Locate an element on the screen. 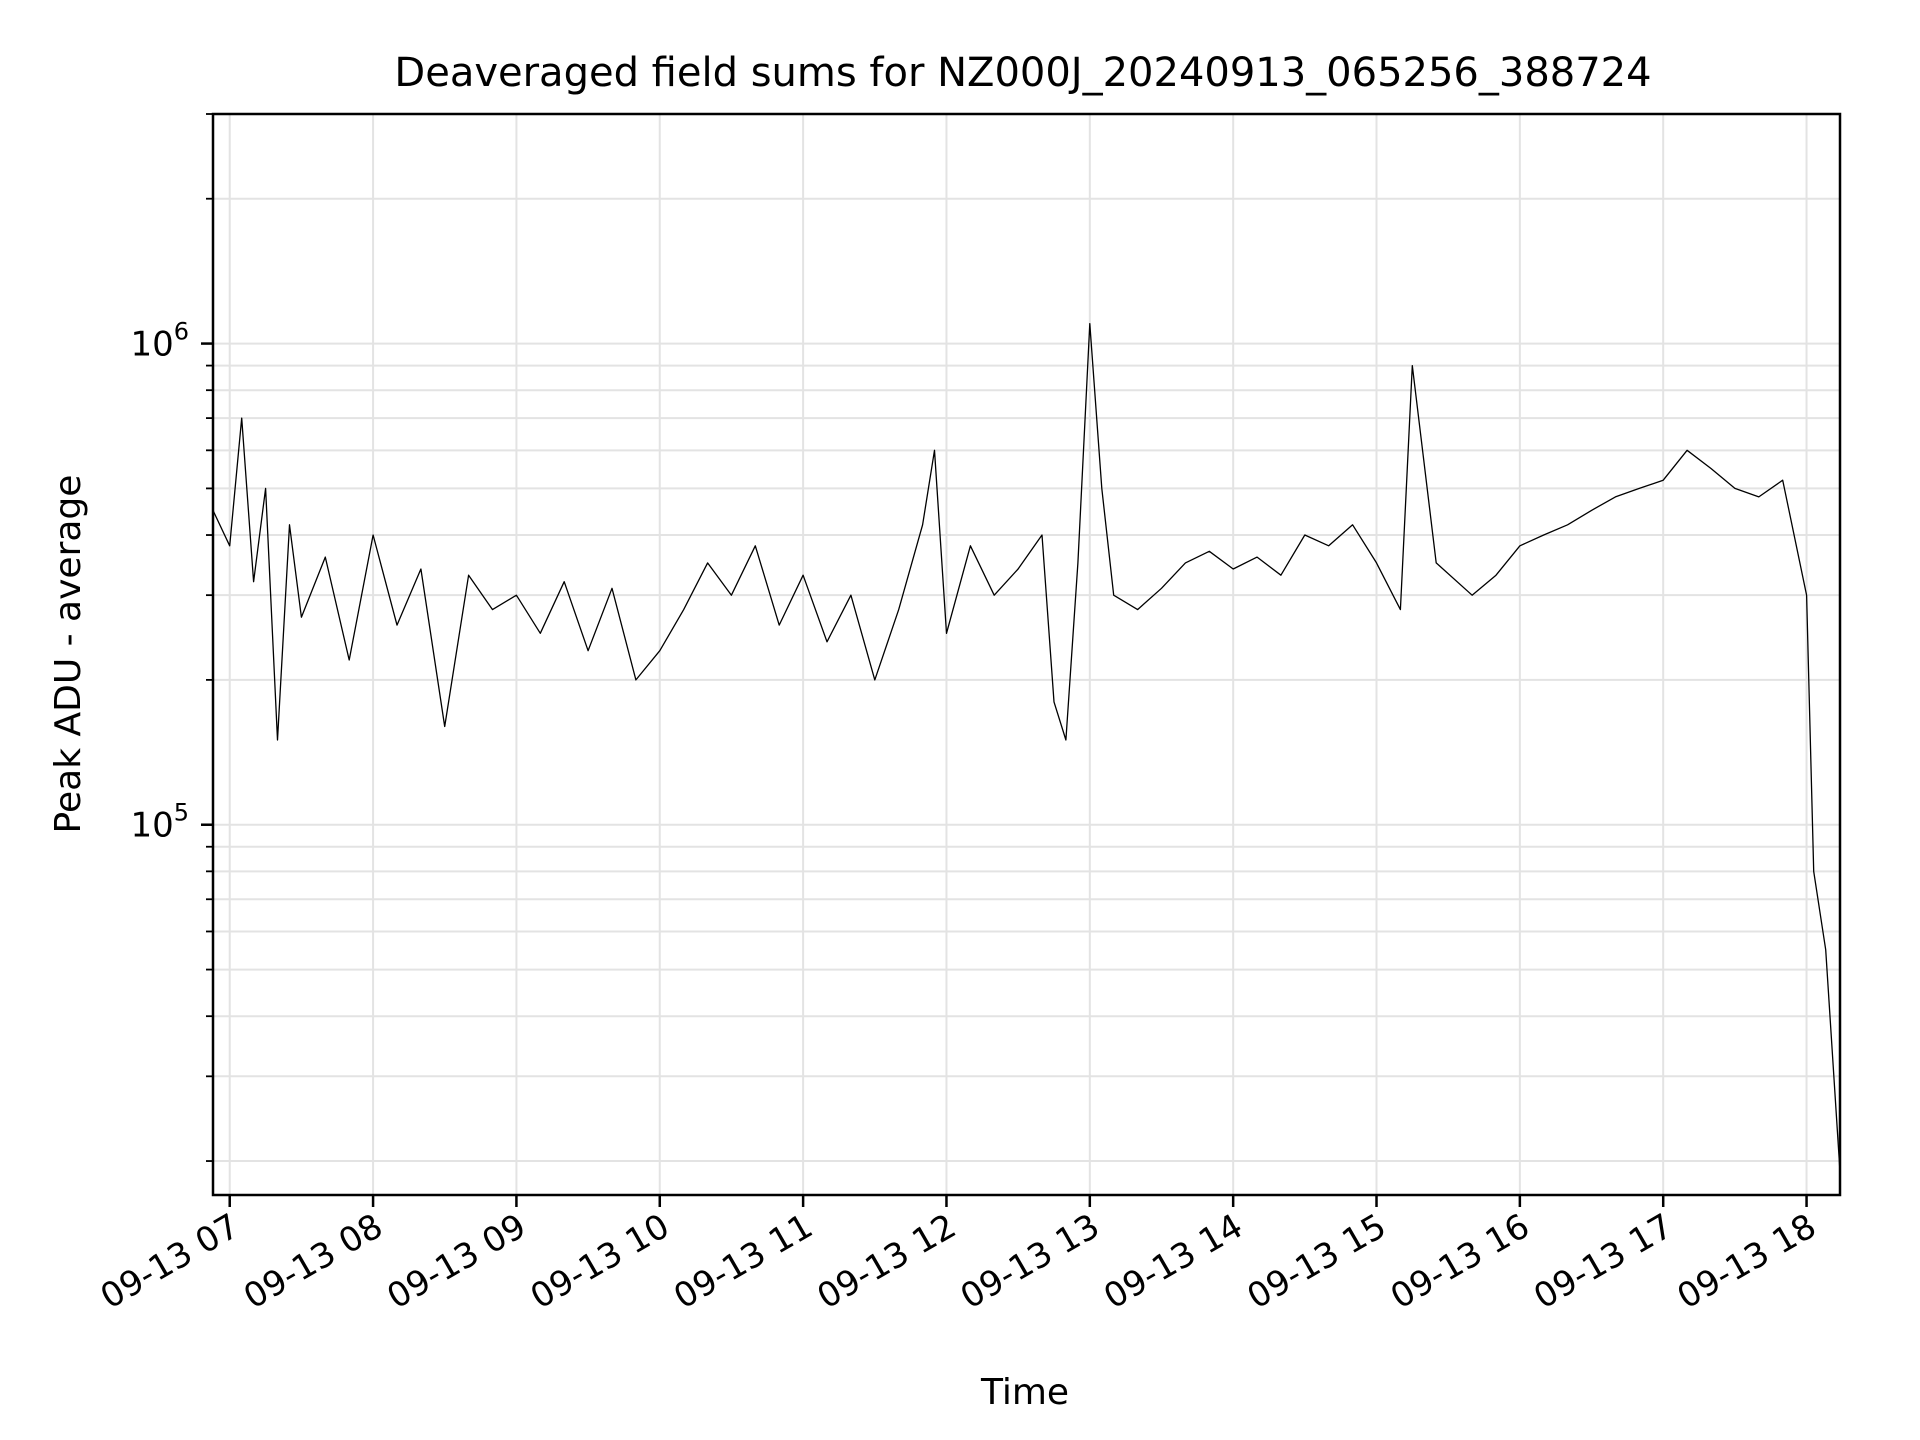 This screenshot has height=1440, width=1920. y-axis: 10⁵ 10⁶ is located at coordinates (171, 637).